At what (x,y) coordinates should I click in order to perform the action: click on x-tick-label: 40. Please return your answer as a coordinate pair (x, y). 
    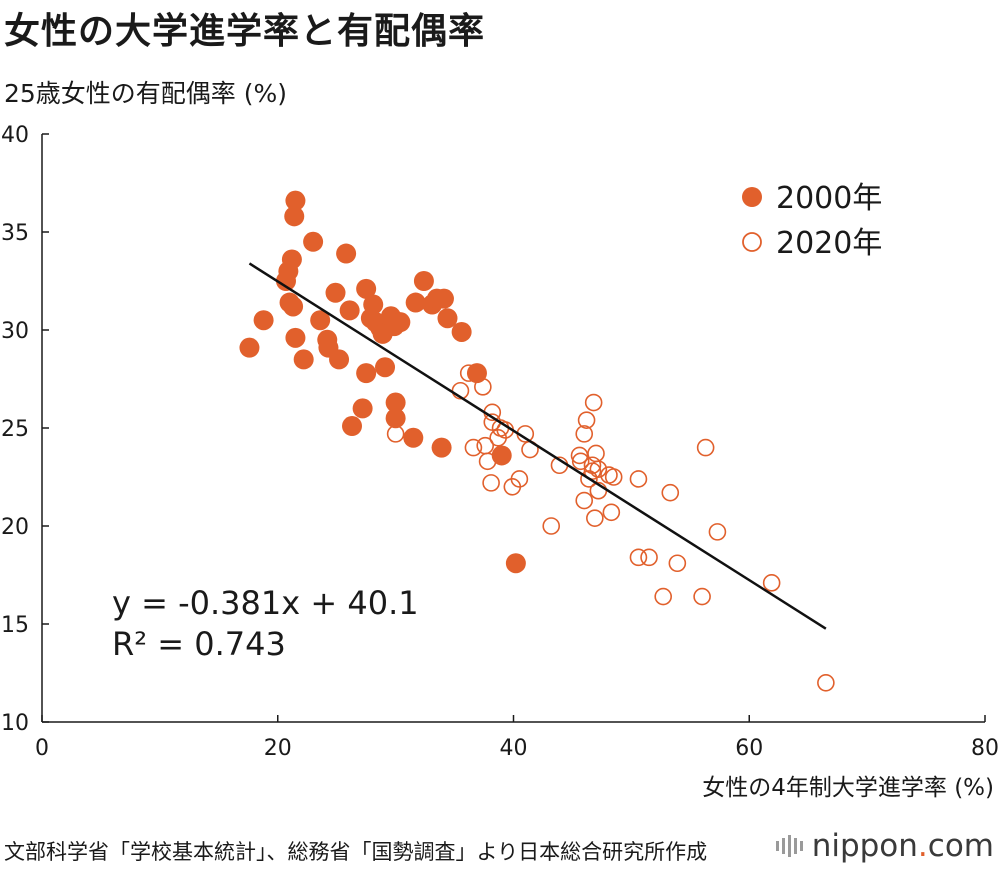
    Looking at the image, I should click on (514, 748).